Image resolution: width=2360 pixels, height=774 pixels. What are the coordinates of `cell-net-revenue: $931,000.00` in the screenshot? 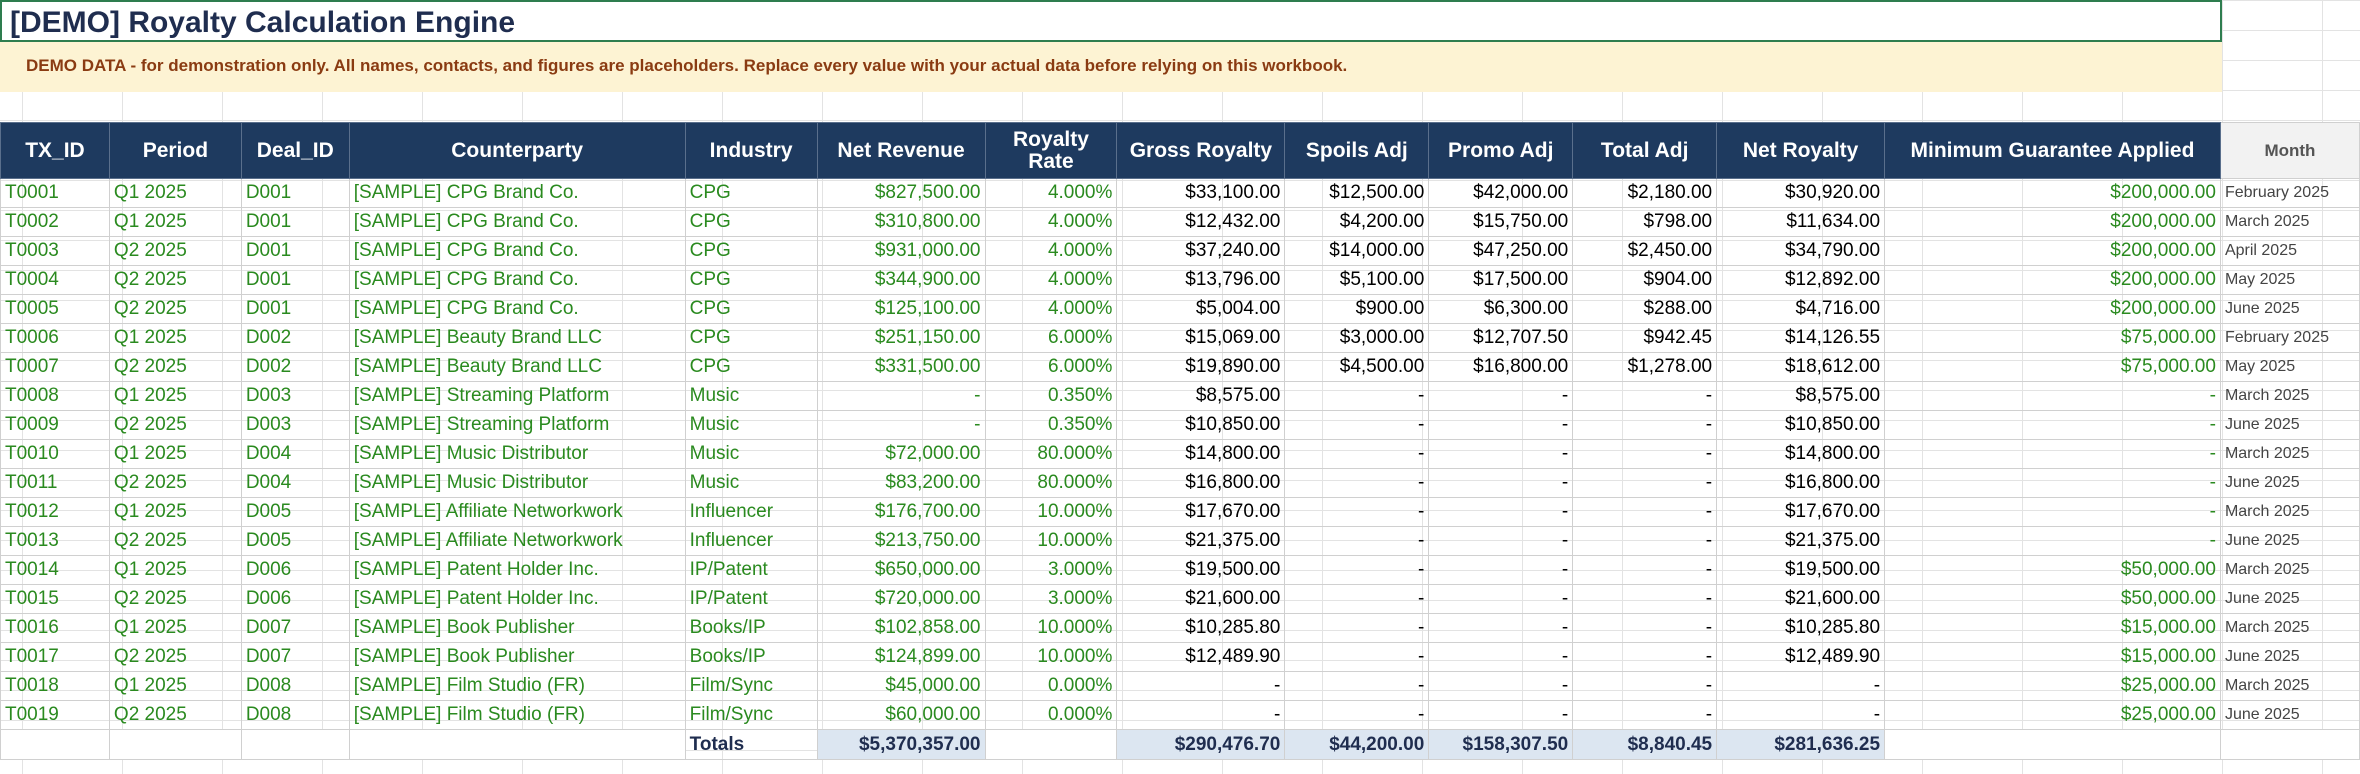 It's located at (901, 251).